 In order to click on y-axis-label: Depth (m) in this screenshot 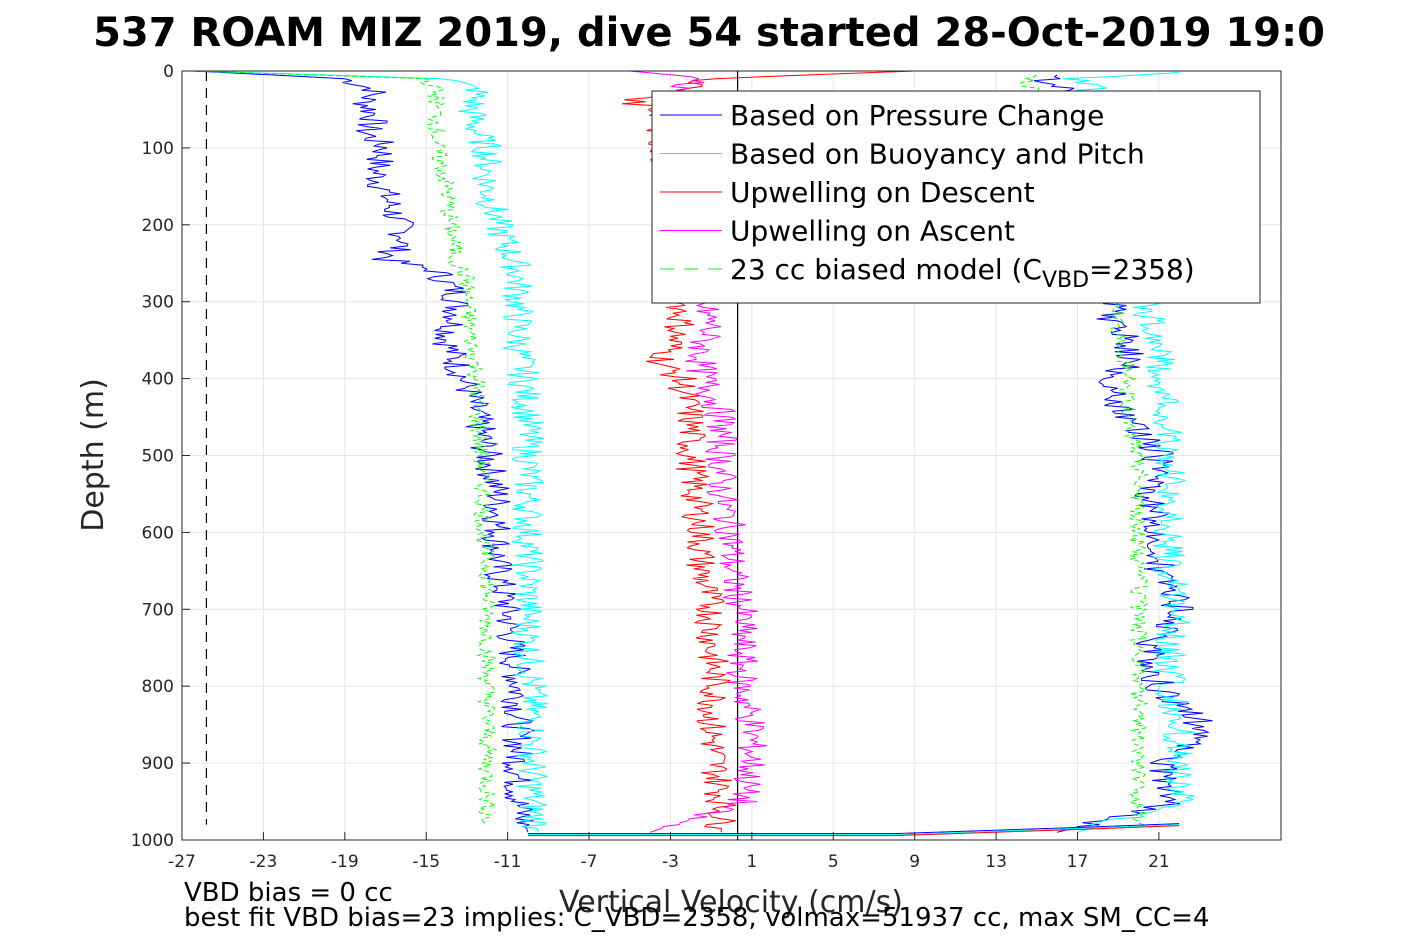, I will do `click(93, 455)`.